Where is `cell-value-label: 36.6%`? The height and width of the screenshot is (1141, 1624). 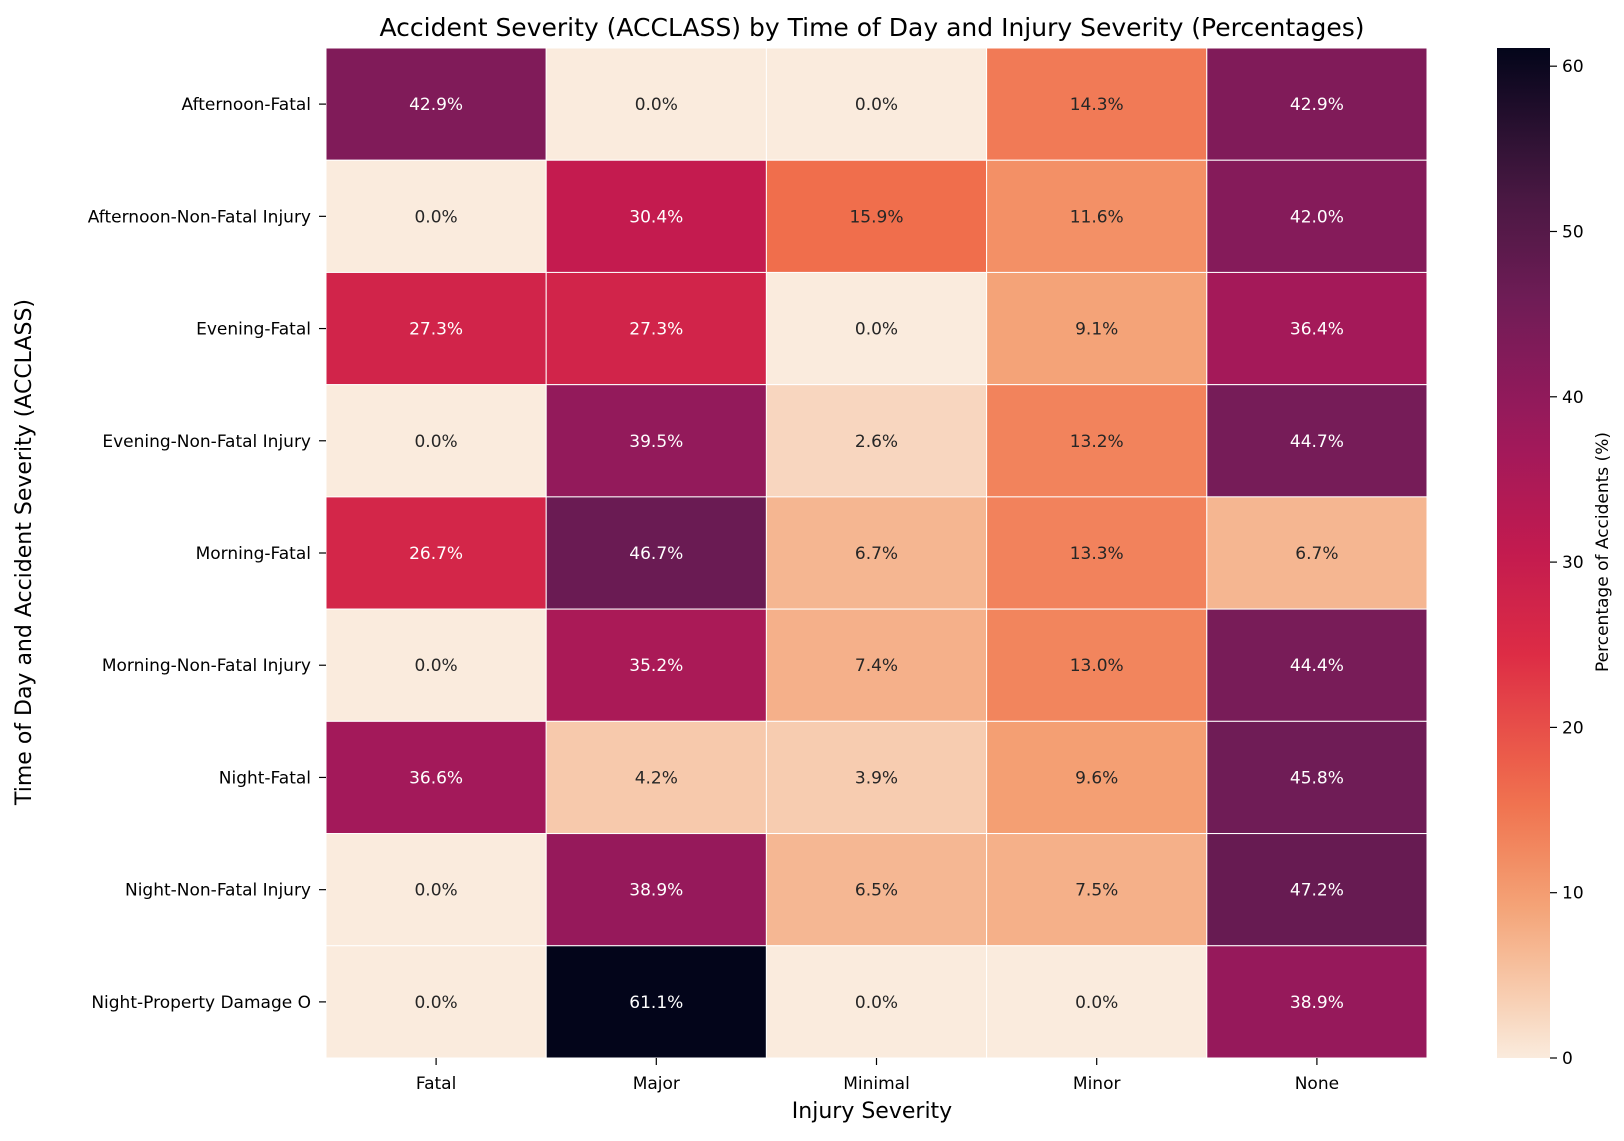
cell-value-label: 36.6% is located at coordinates (436, 778).